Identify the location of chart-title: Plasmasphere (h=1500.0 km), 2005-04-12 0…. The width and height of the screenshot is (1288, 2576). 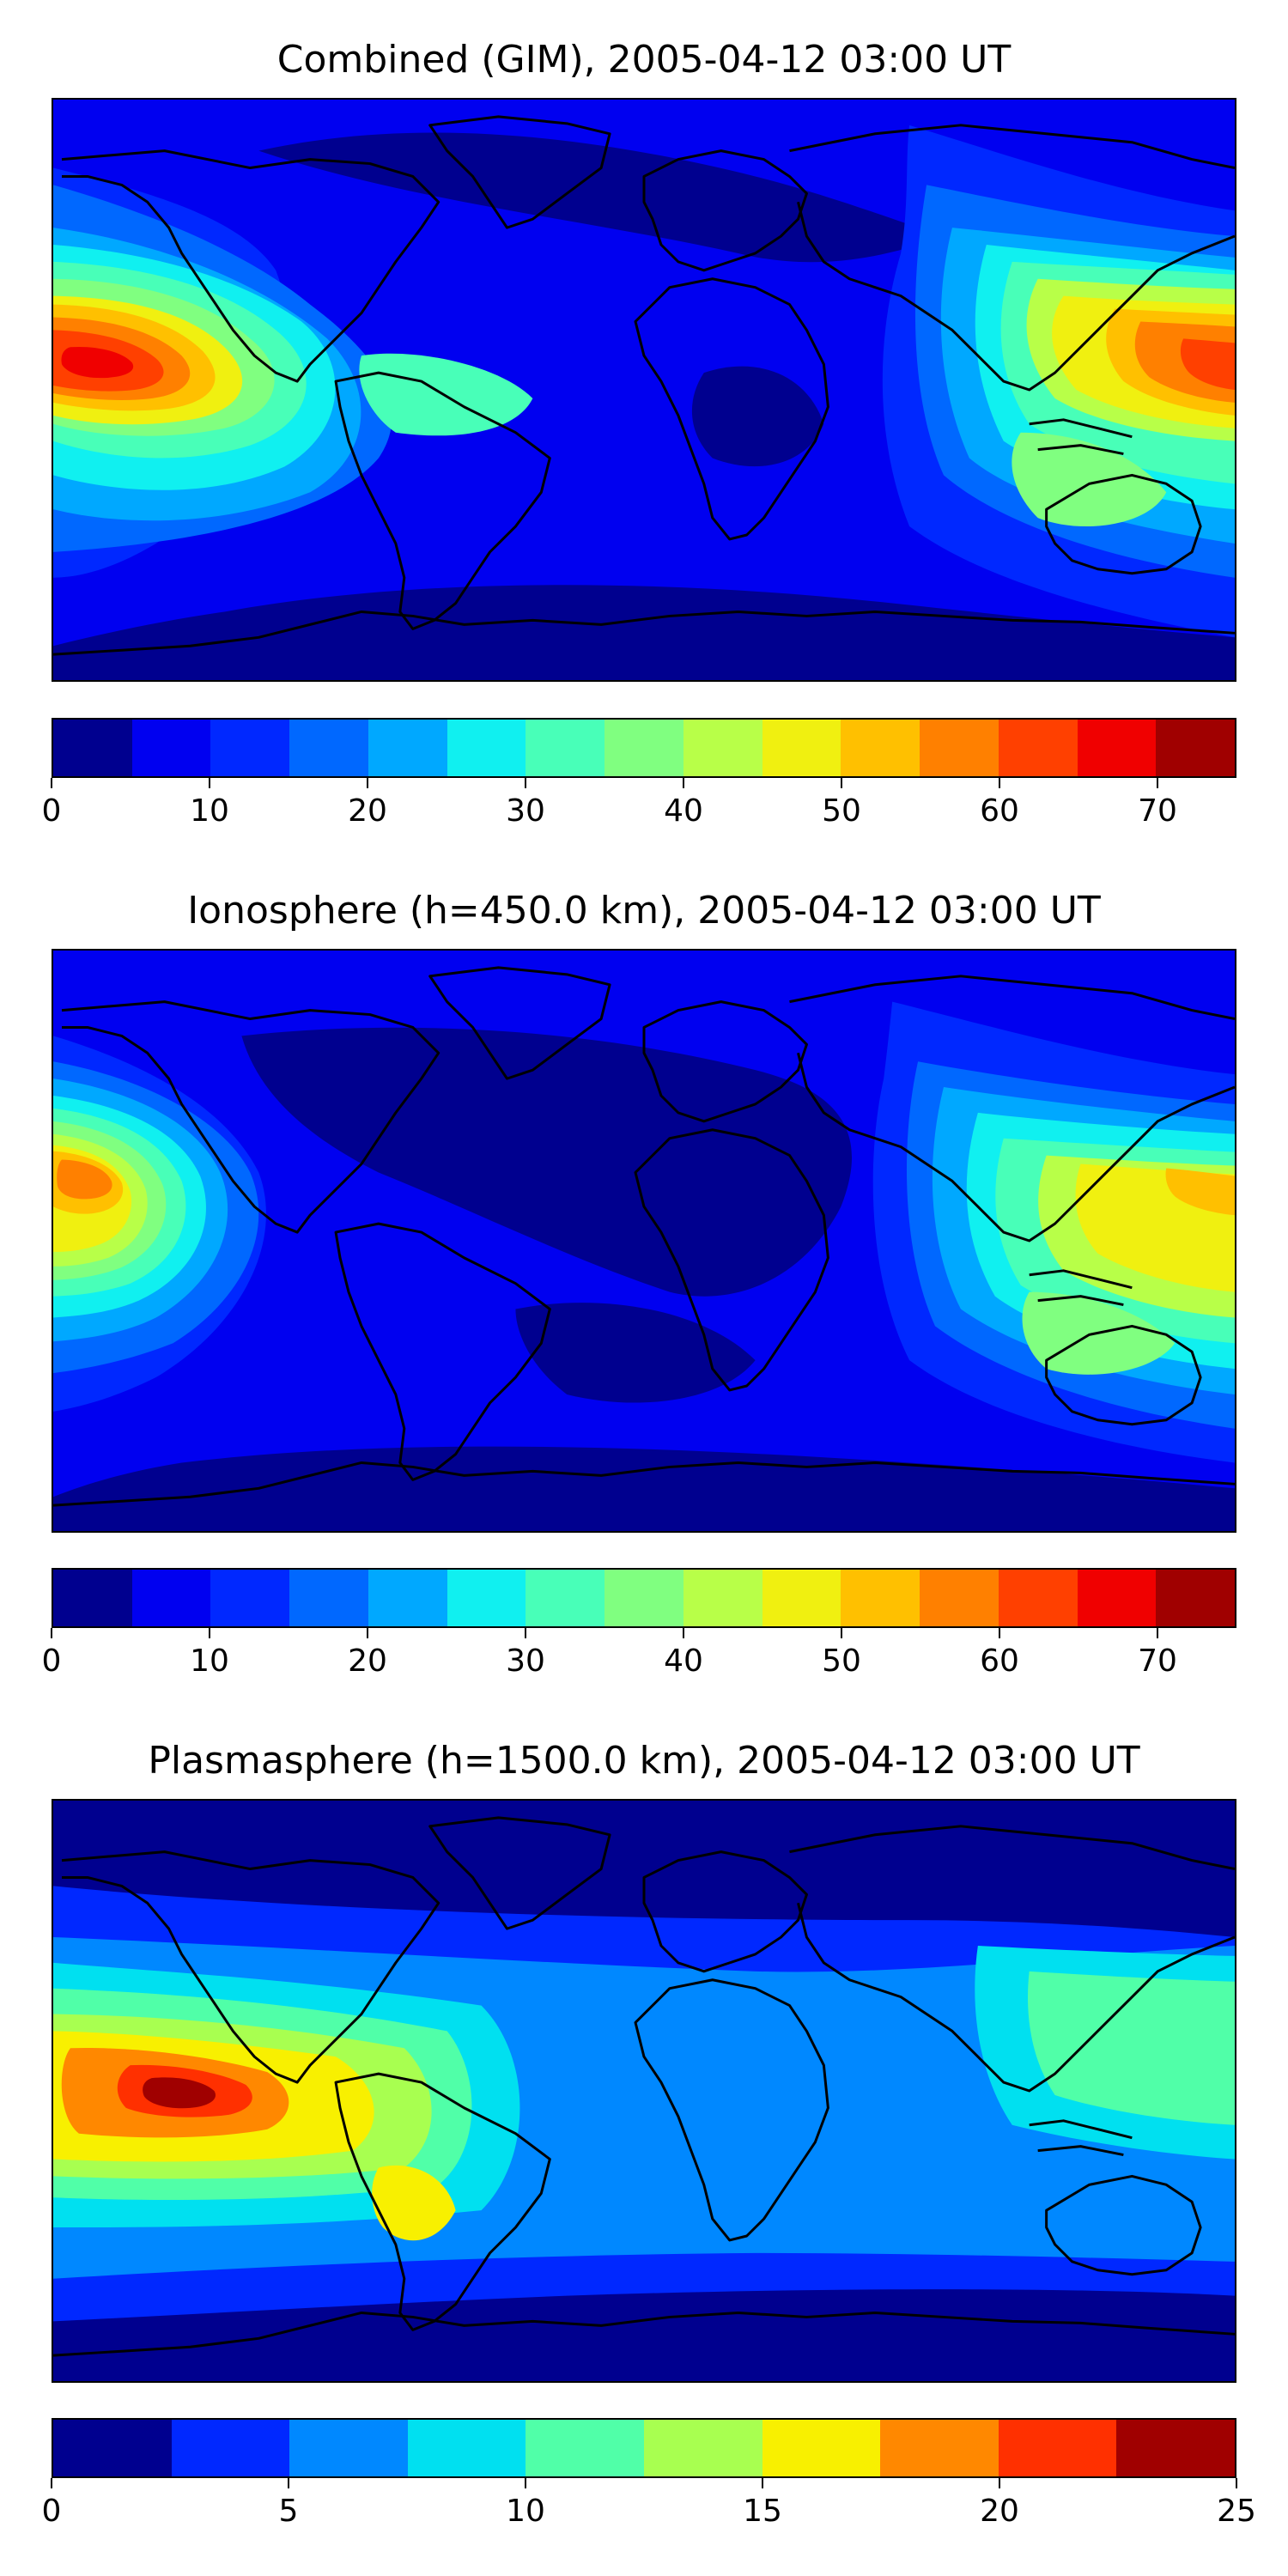
(644, 1761).